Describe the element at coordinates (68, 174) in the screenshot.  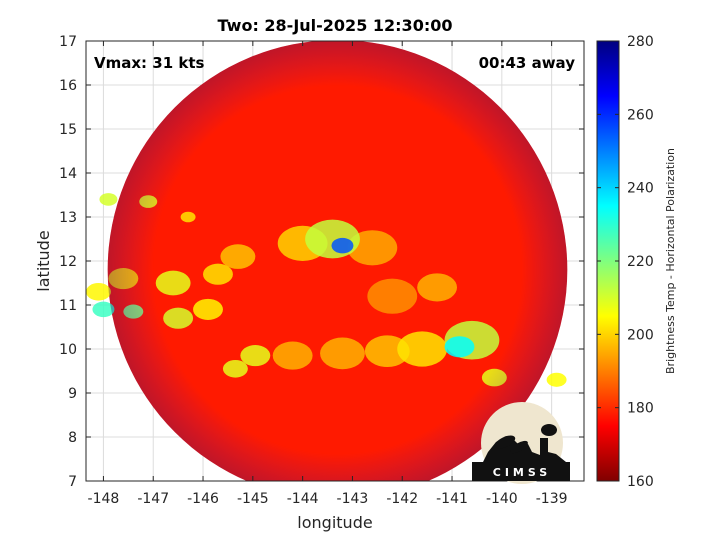
I see `y-tick-label: 14` at that location.